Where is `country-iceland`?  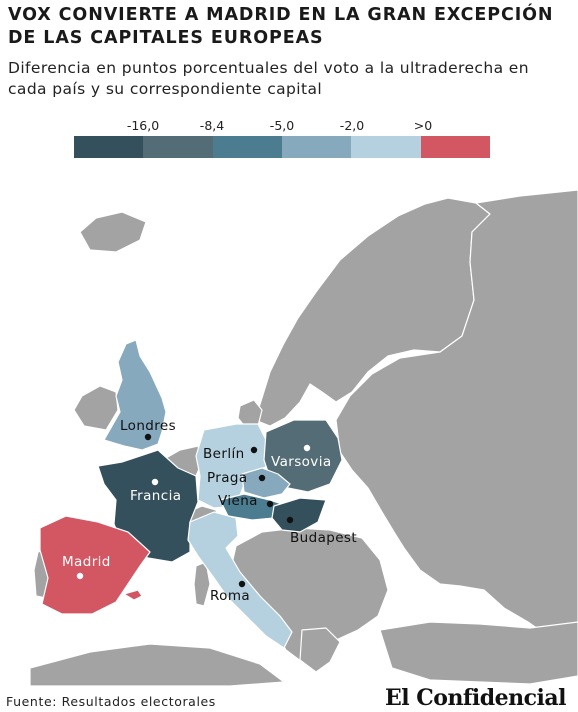 country-iceland is located at coordinates (113, 232).